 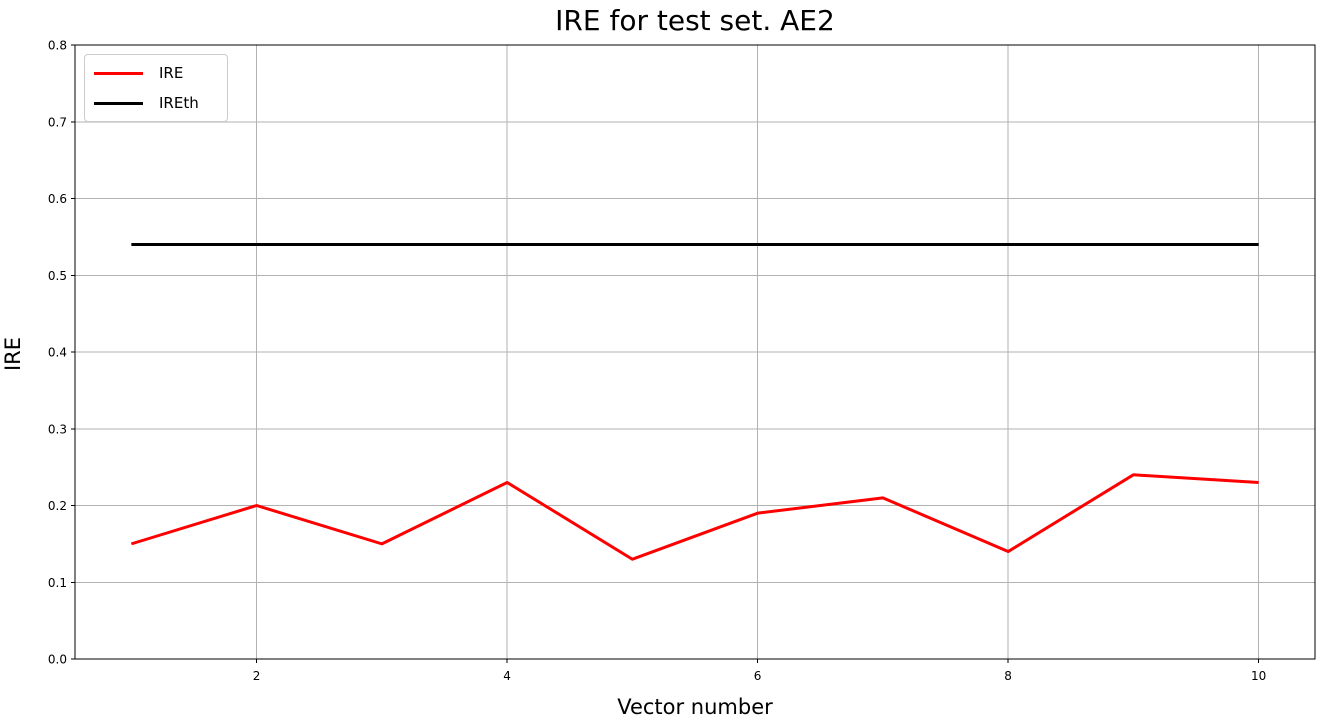 I want to click on legend-item-ireth: IREth, so click(x=160, y=103).